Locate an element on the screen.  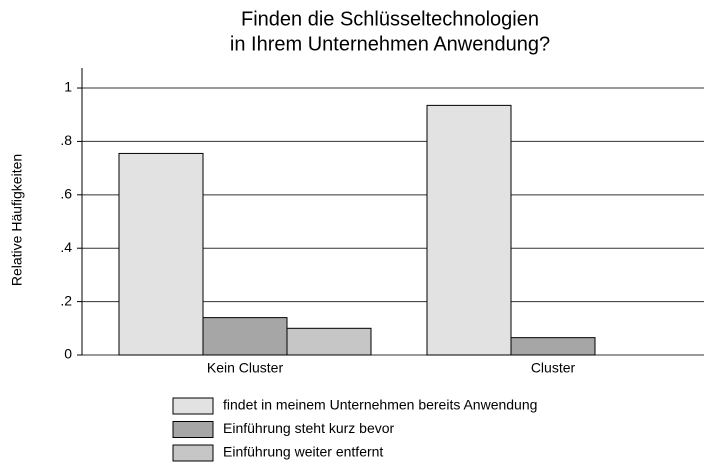
y-tick-label: .8 is located at coordinates (66, 140).